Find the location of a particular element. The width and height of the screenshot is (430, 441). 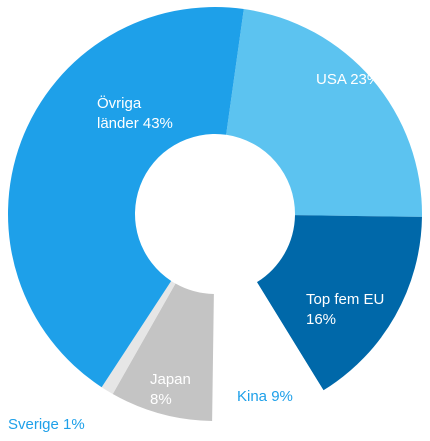

value-label: 16% is located at coordinates (321, 319).